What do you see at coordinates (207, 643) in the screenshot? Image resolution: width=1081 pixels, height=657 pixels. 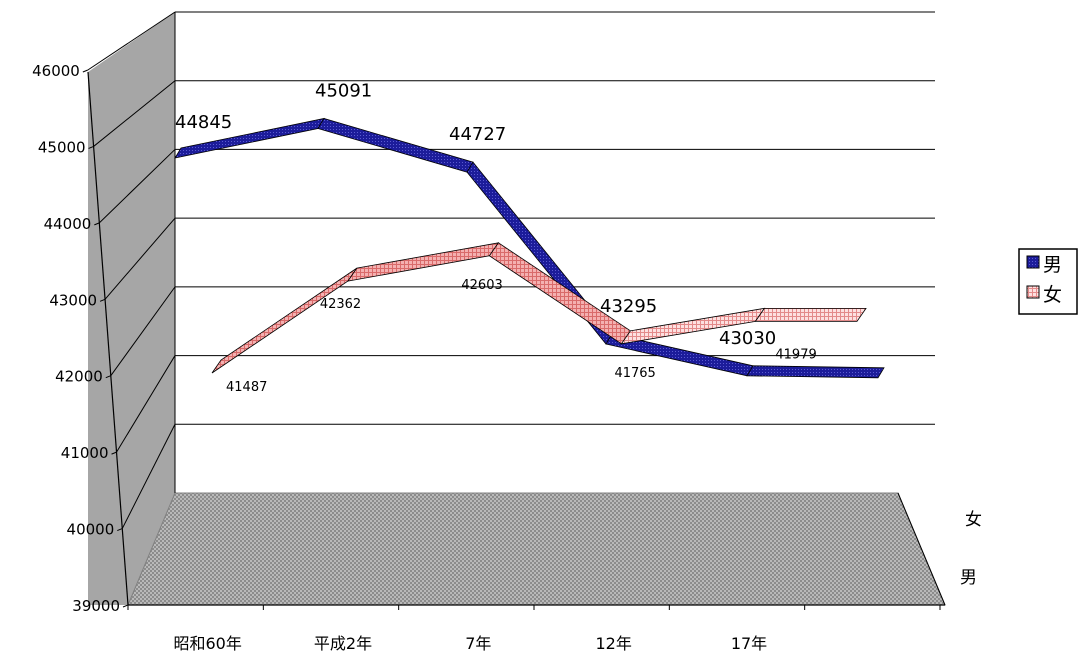 I see `x-tick-label: 昭和60年` at bounding box center [207, 643].